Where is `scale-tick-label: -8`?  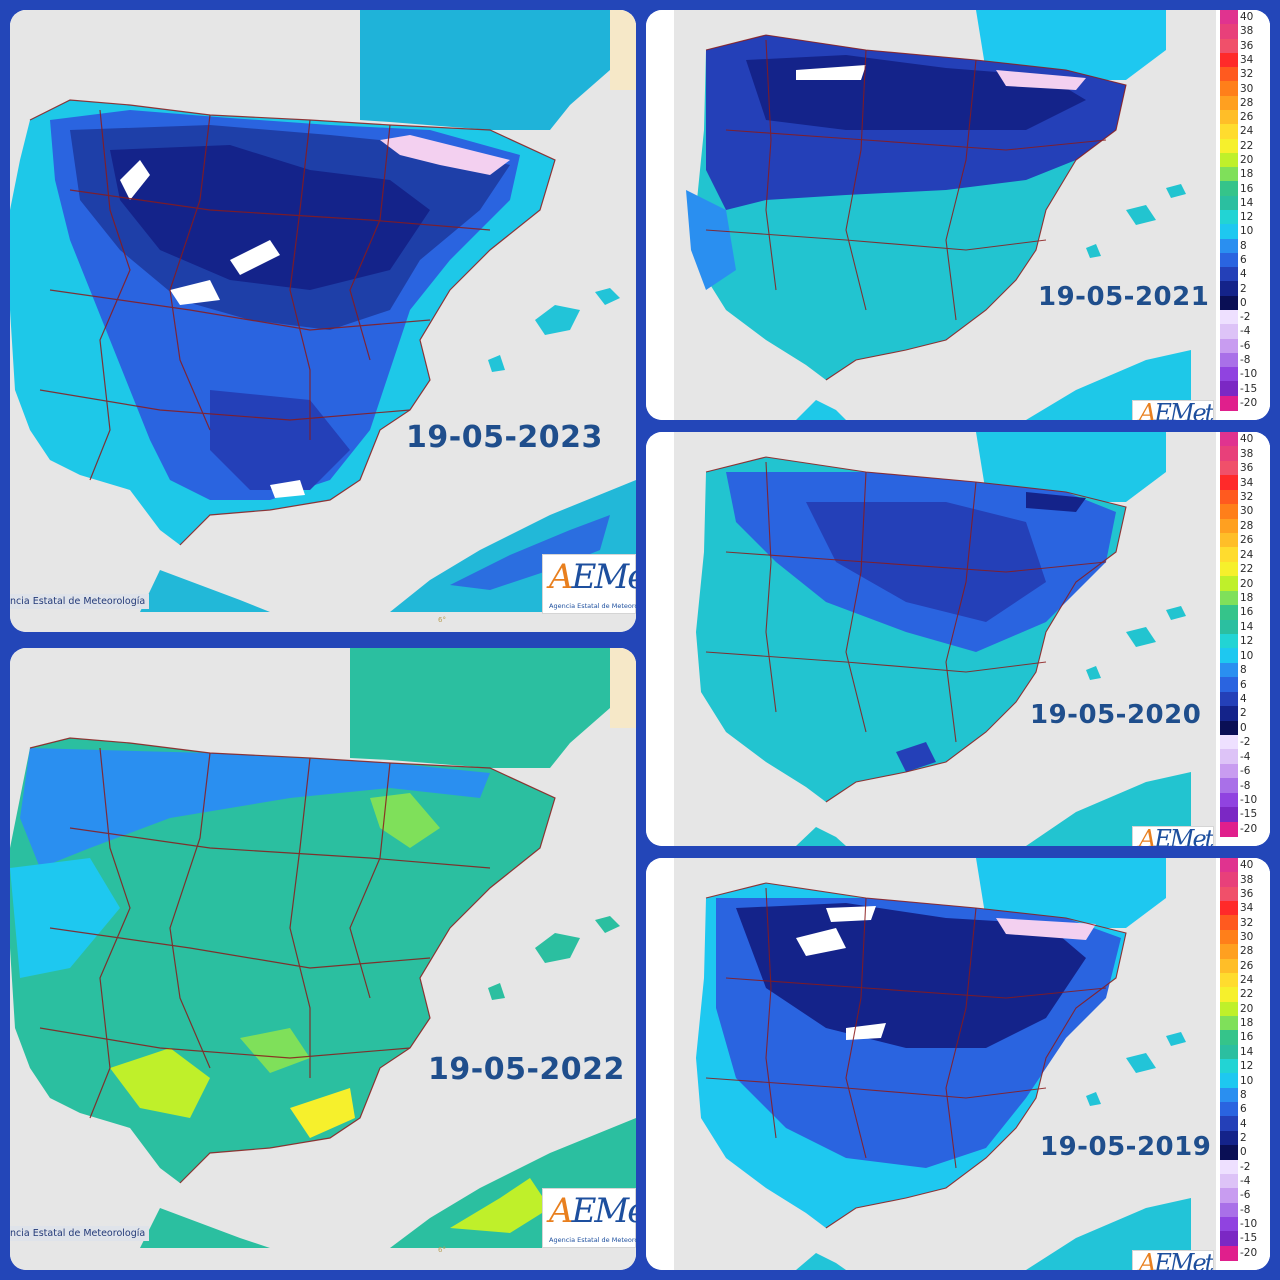 scale-tick-label: -8 is located at coordinates (1245, 1209).